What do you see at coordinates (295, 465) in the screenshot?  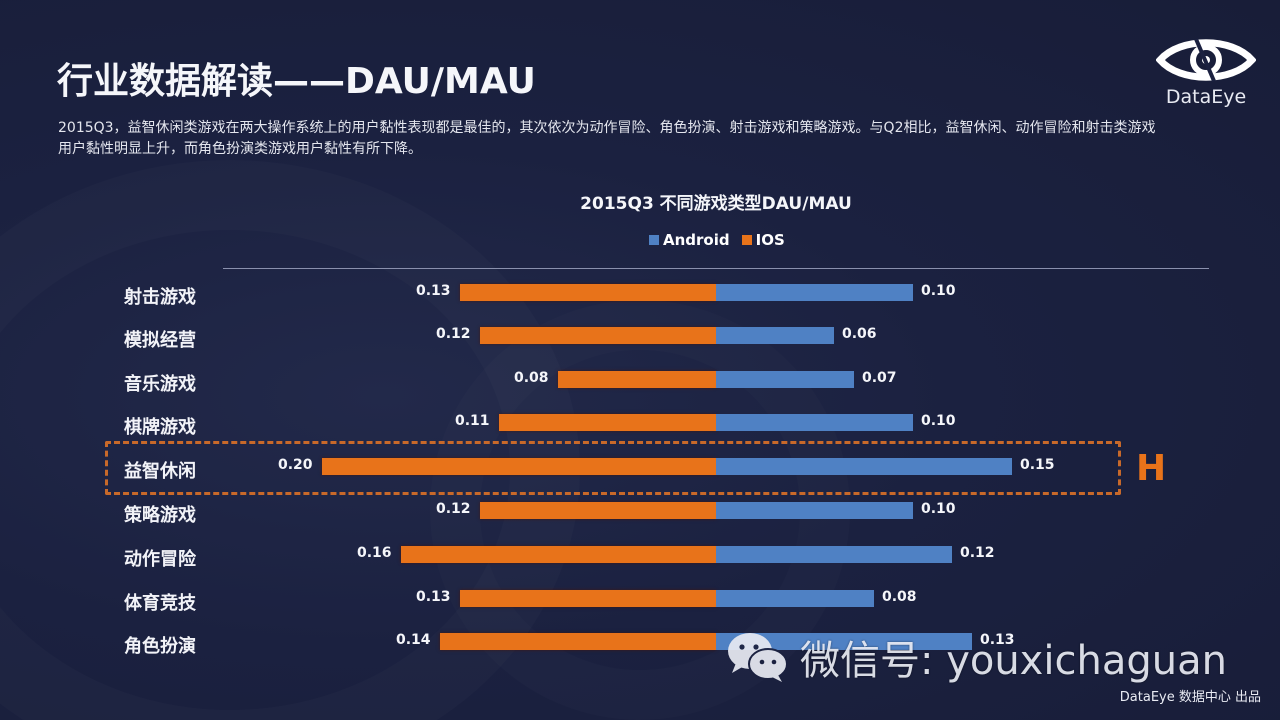 I see `value-label-ios: 0.20` at bounding box center [295, 465].